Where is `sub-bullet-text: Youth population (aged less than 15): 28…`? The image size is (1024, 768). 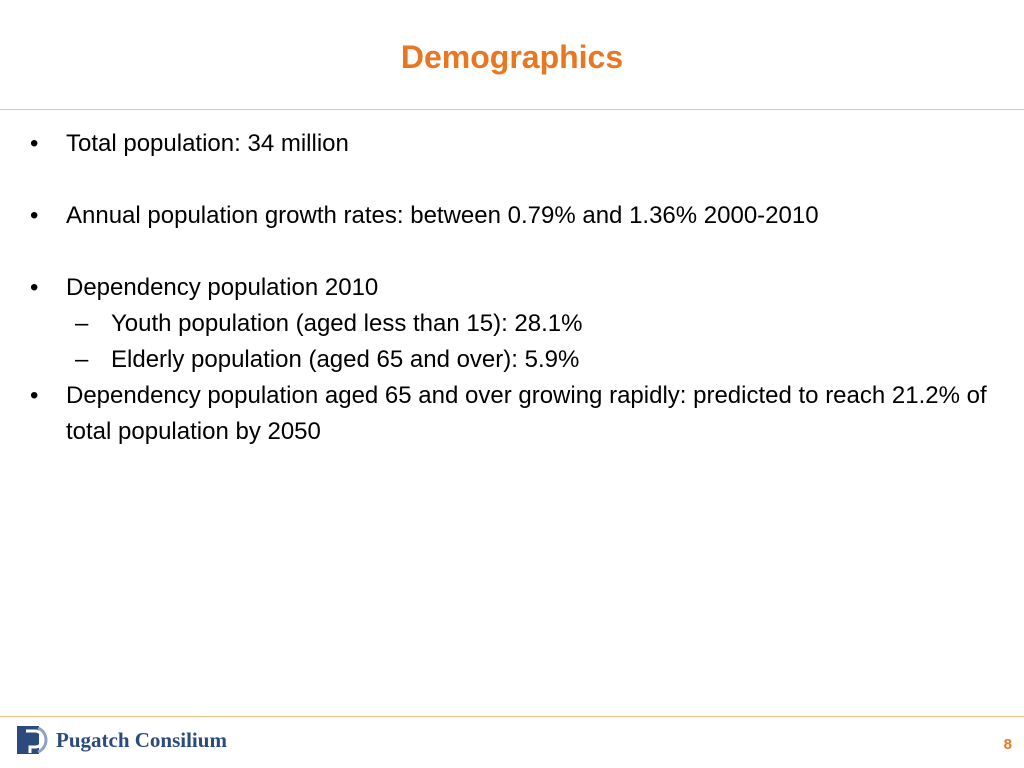 sub-bullet-text: Youth population (aged less than 15): 28… is located at coordinates (347, 323).